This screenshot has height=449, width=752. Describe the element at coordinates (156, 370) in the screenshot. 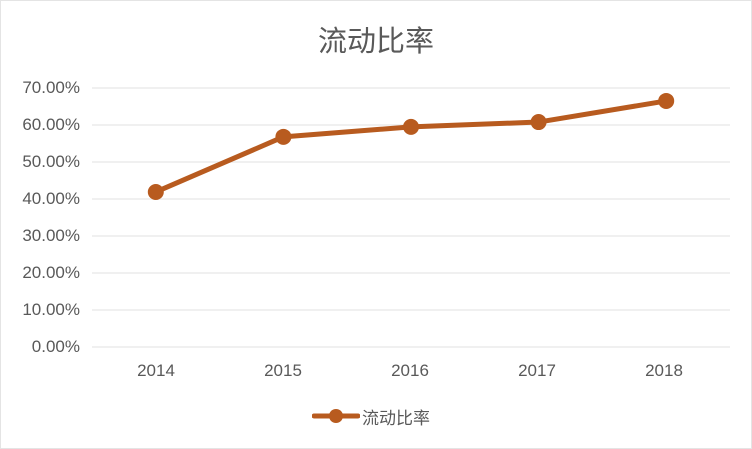

I see `x-tick-label: 2014` at that location.